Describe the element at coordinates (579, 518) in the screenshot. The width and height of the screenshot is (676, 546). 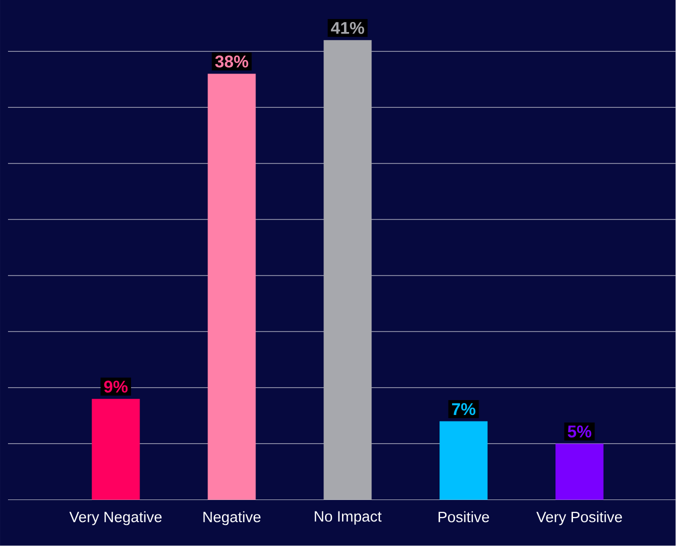
I see `x-tick-label: Very Positive` at that location.